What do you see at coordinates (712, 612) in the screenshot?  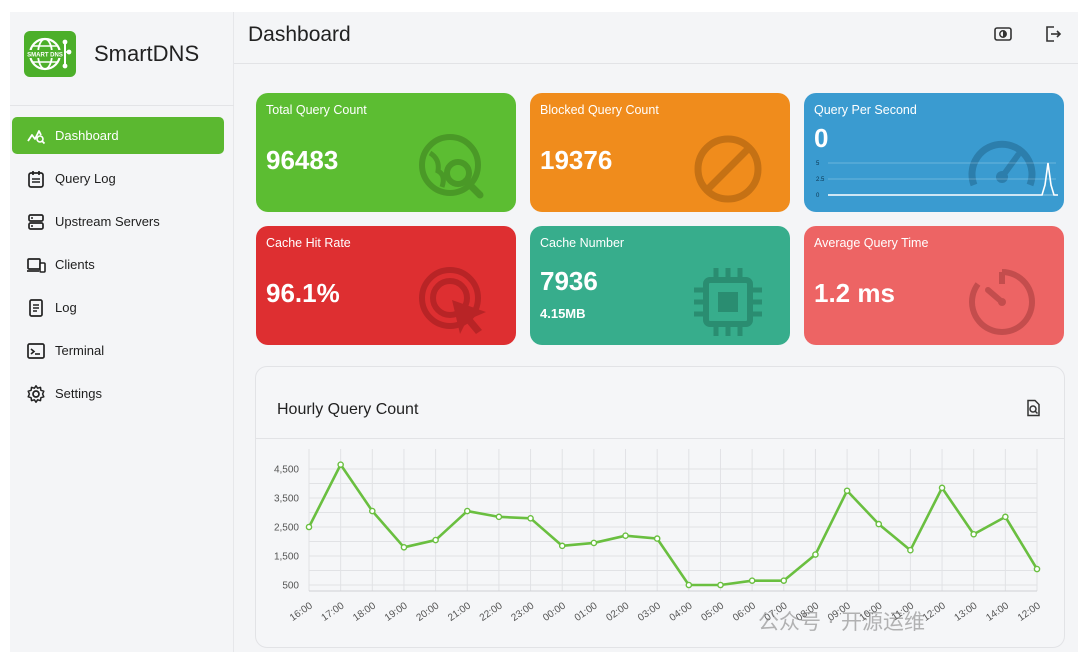 I see `x-tick-label: 05:00` at bounding box center [712, 612].